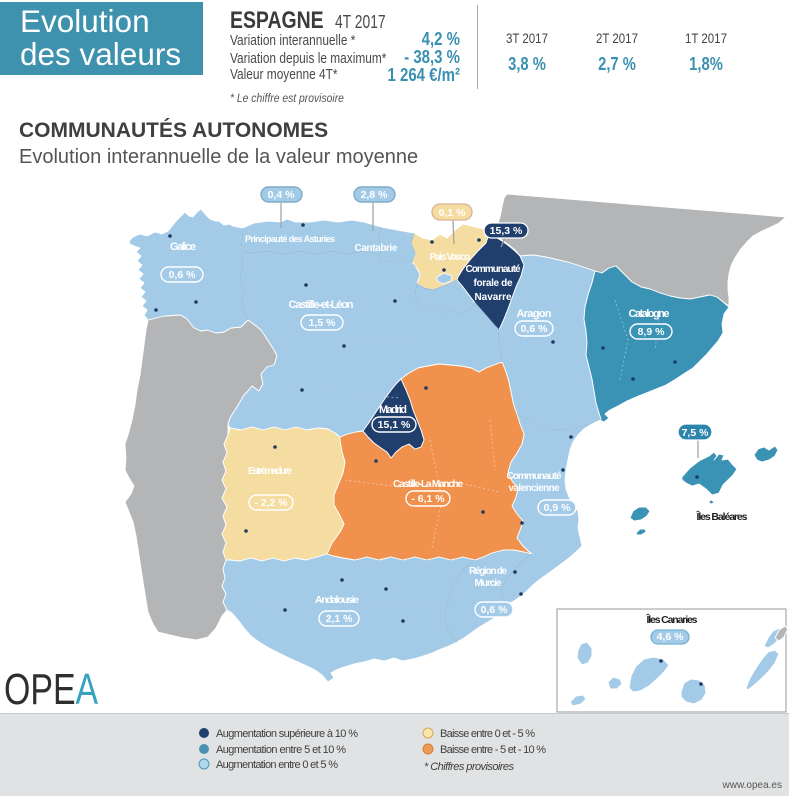 This screenshot has height=796, width=789. I want to click on svg-text: Murcie, so click(488, 583).